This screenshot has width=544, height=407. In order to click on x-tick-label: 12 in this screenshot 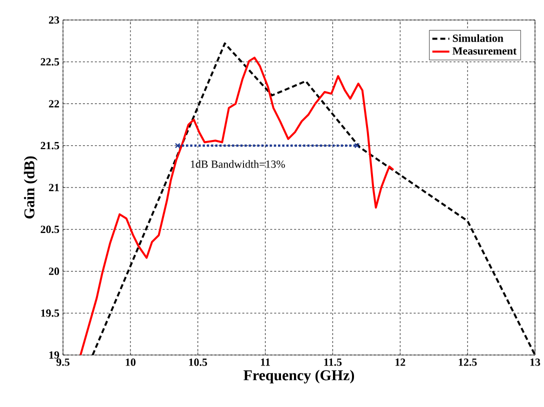, I will do `click(401, 362)`.